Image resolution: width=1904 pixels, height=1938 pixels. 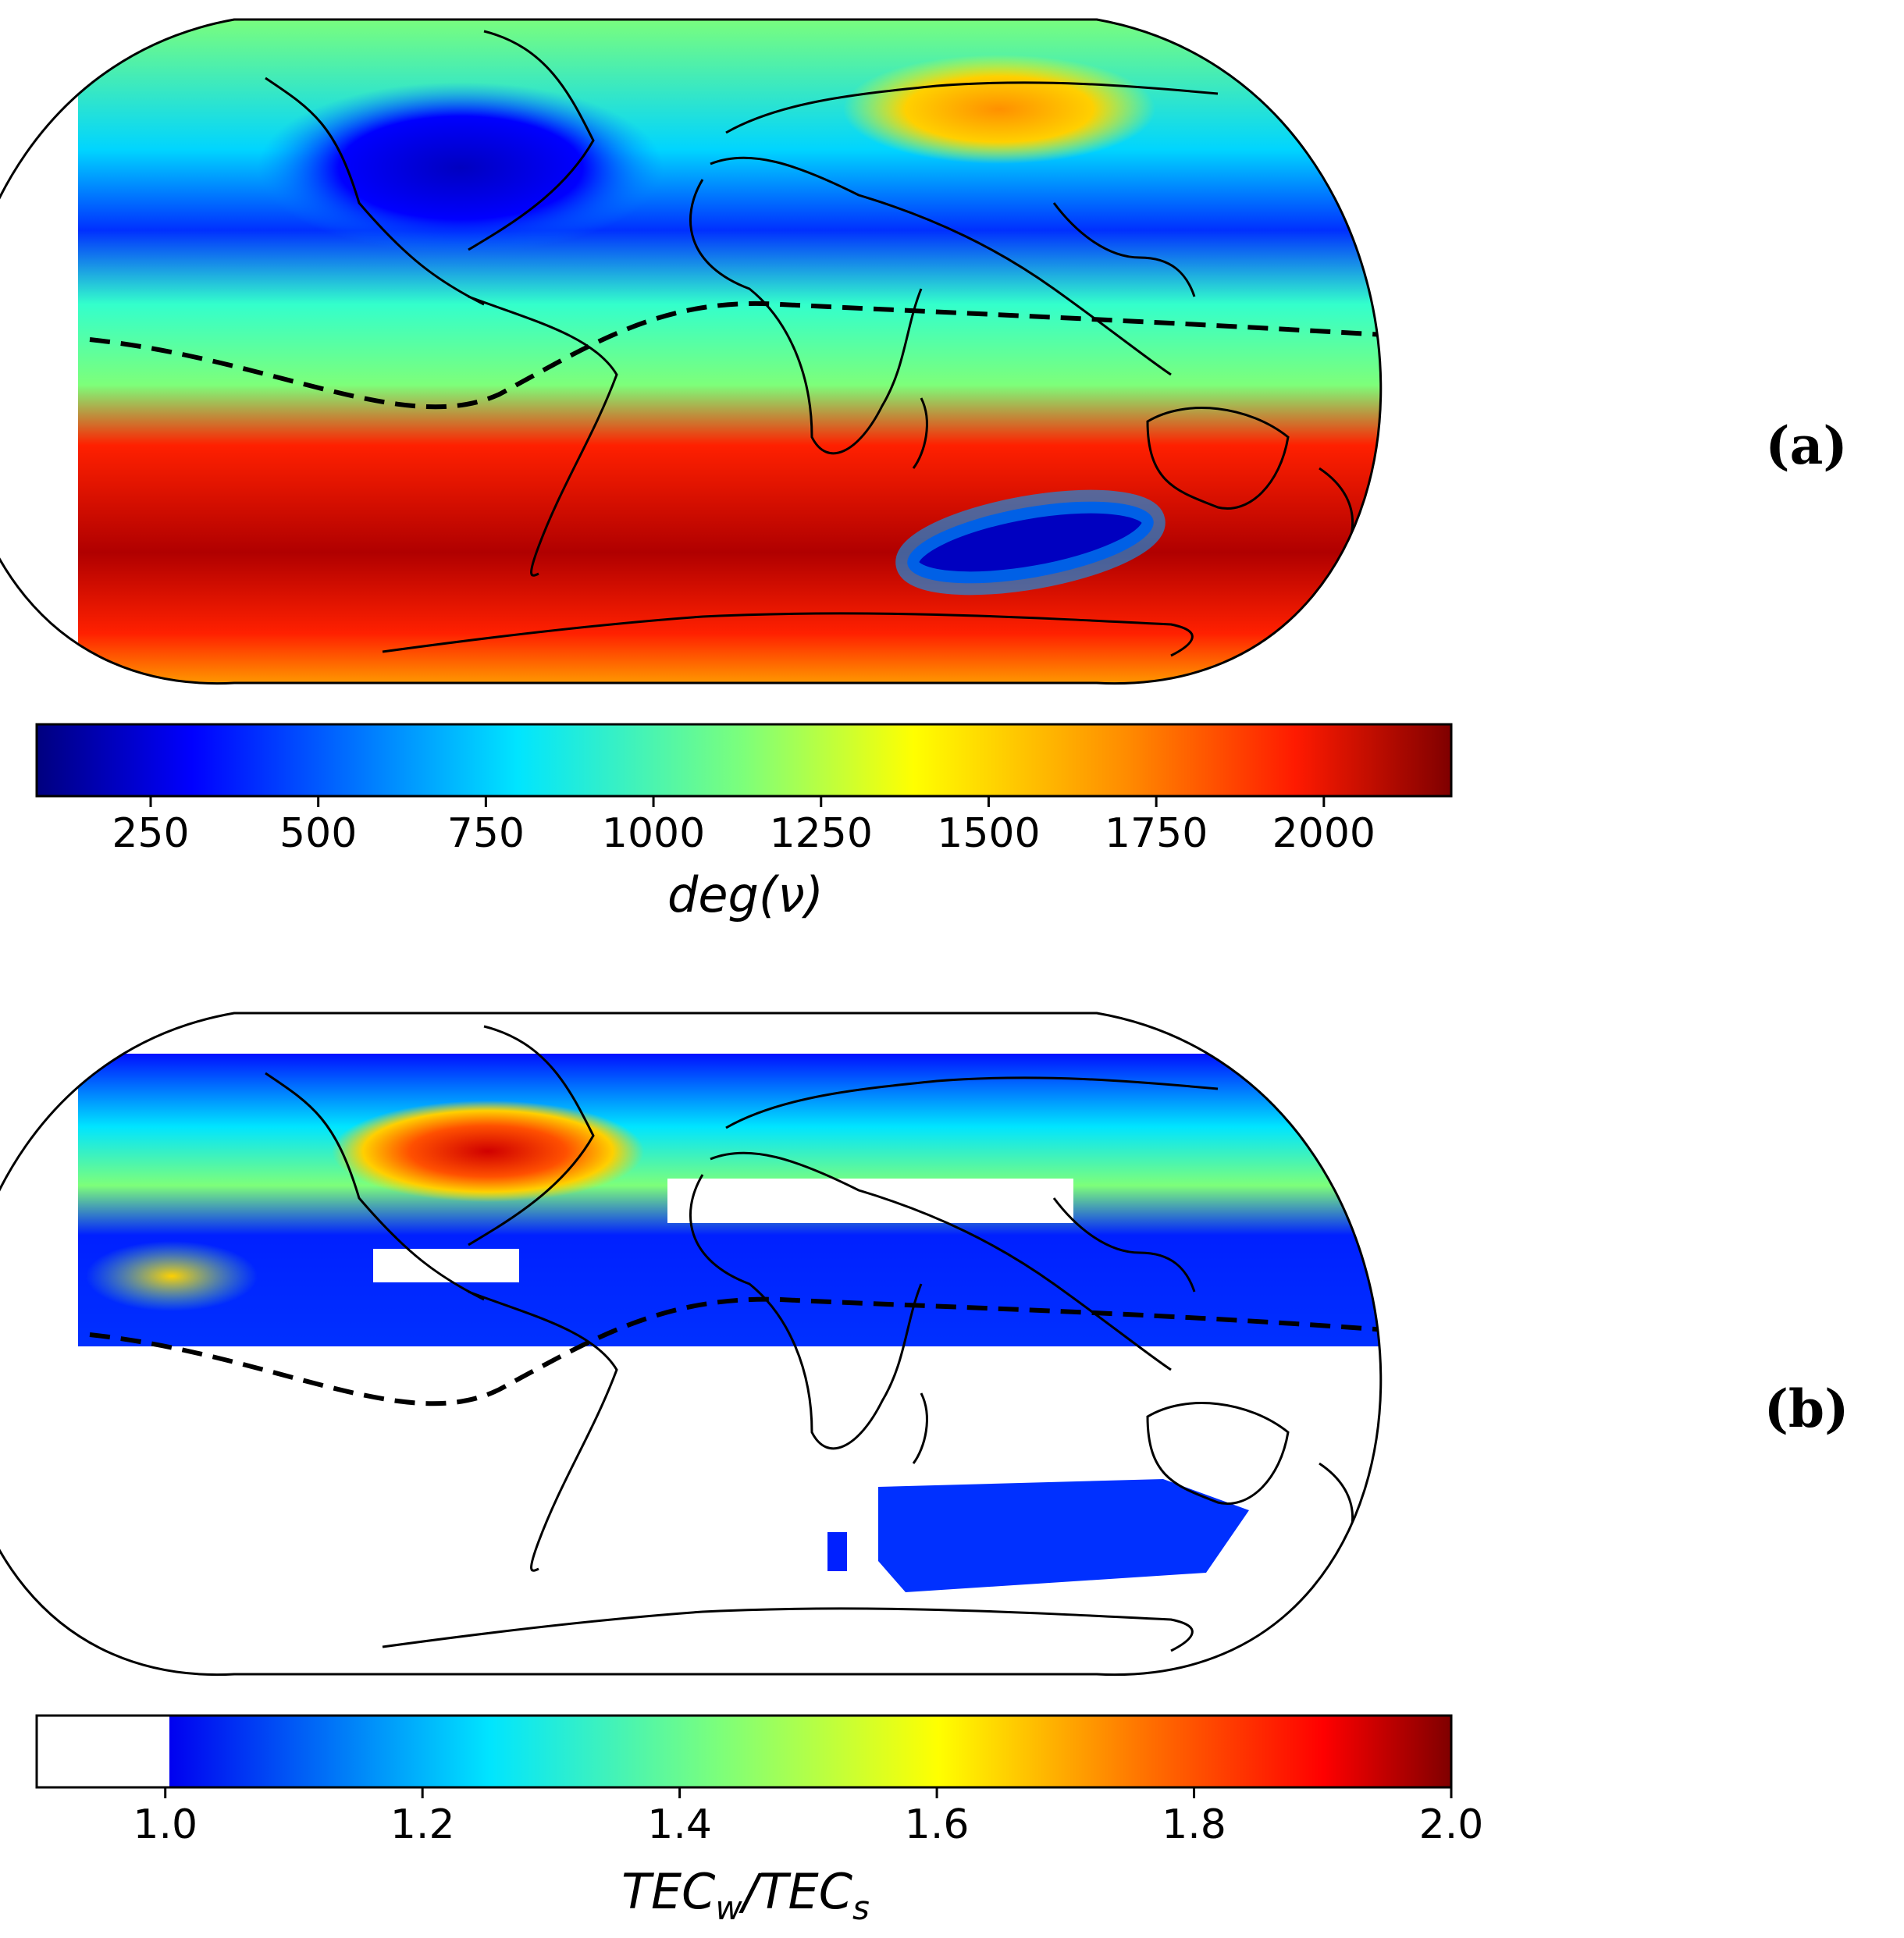 What do you see at coordinates (103, 1752) in the screenshot?
I see `panel-b-colorbar-under-extension` at bounding box center [103, 1752].